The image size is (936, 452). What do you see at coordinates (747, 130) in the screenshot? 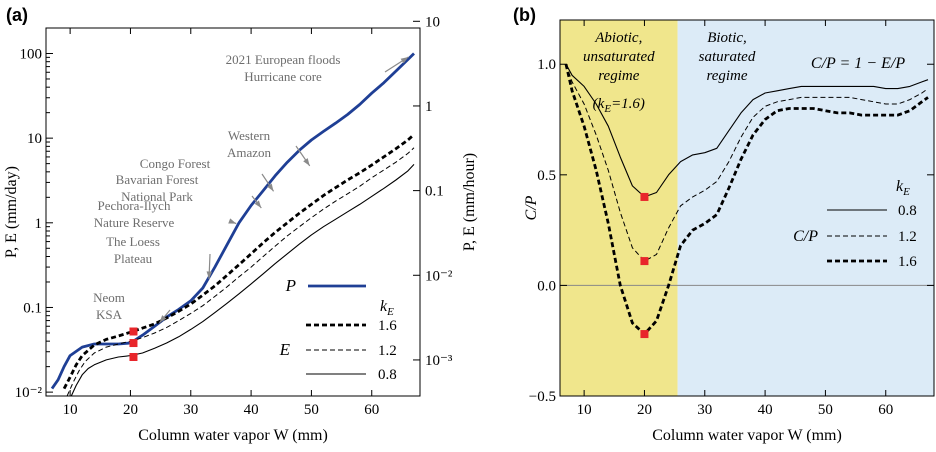
I see `series-line-b-0.8` at bounding box center [747, 130].